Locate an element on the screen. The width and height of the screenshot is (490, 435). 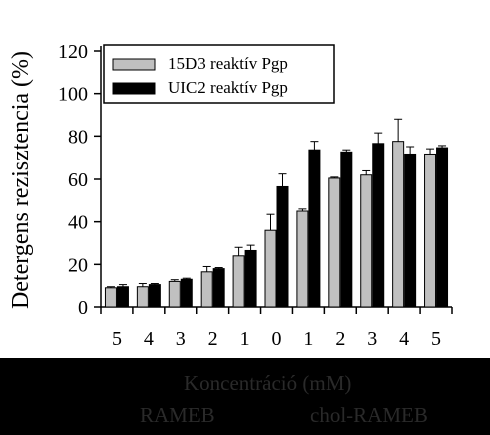
group-label-chol-rameb: chol-RAMEB is located at coordinates (369, 415).